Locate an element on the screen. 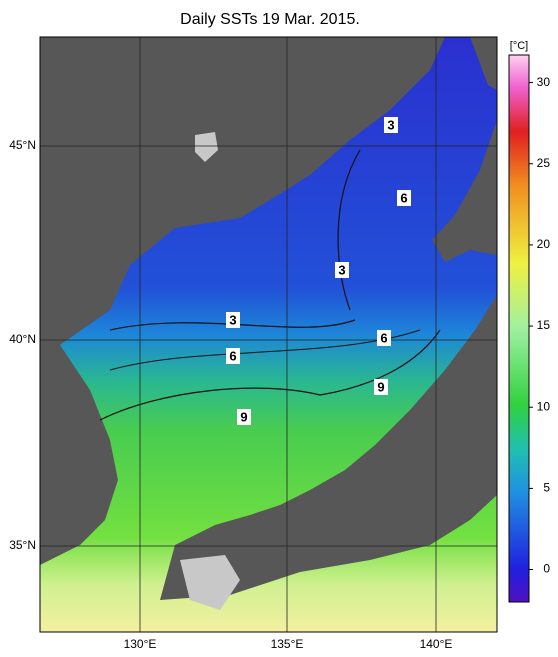 This screenshot has width=558, height=657. map-title: Daily SSTs 19 Mar. 2015. is located at coordinates (270, 19).